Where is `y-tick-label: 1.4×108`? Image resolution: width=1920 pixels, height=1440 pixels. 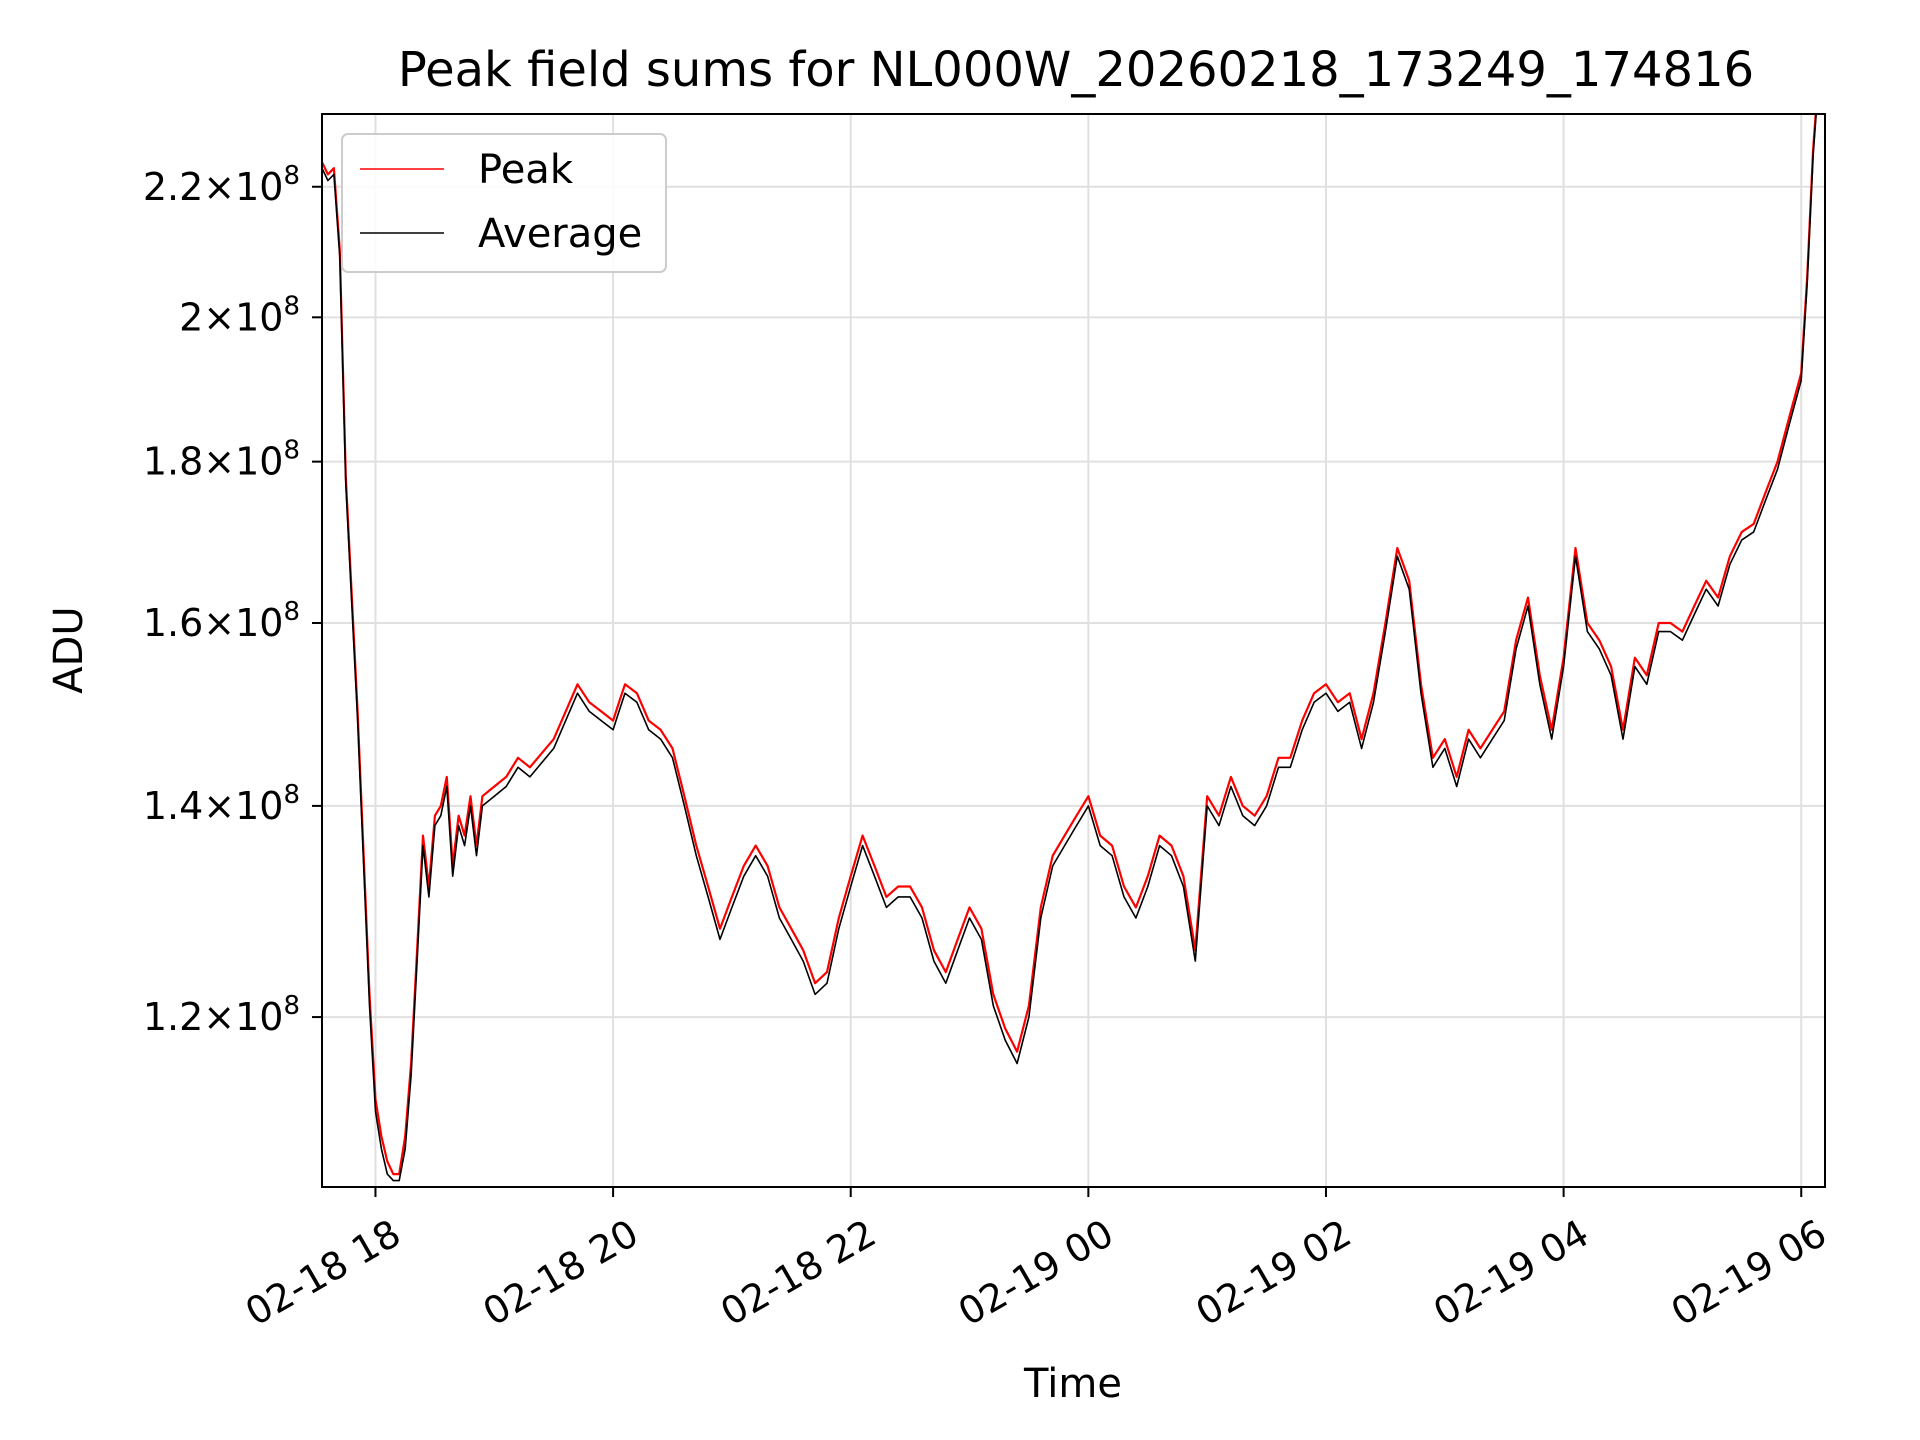
y-tick-label: 1.4×108 is located at coordinates (221, 804).